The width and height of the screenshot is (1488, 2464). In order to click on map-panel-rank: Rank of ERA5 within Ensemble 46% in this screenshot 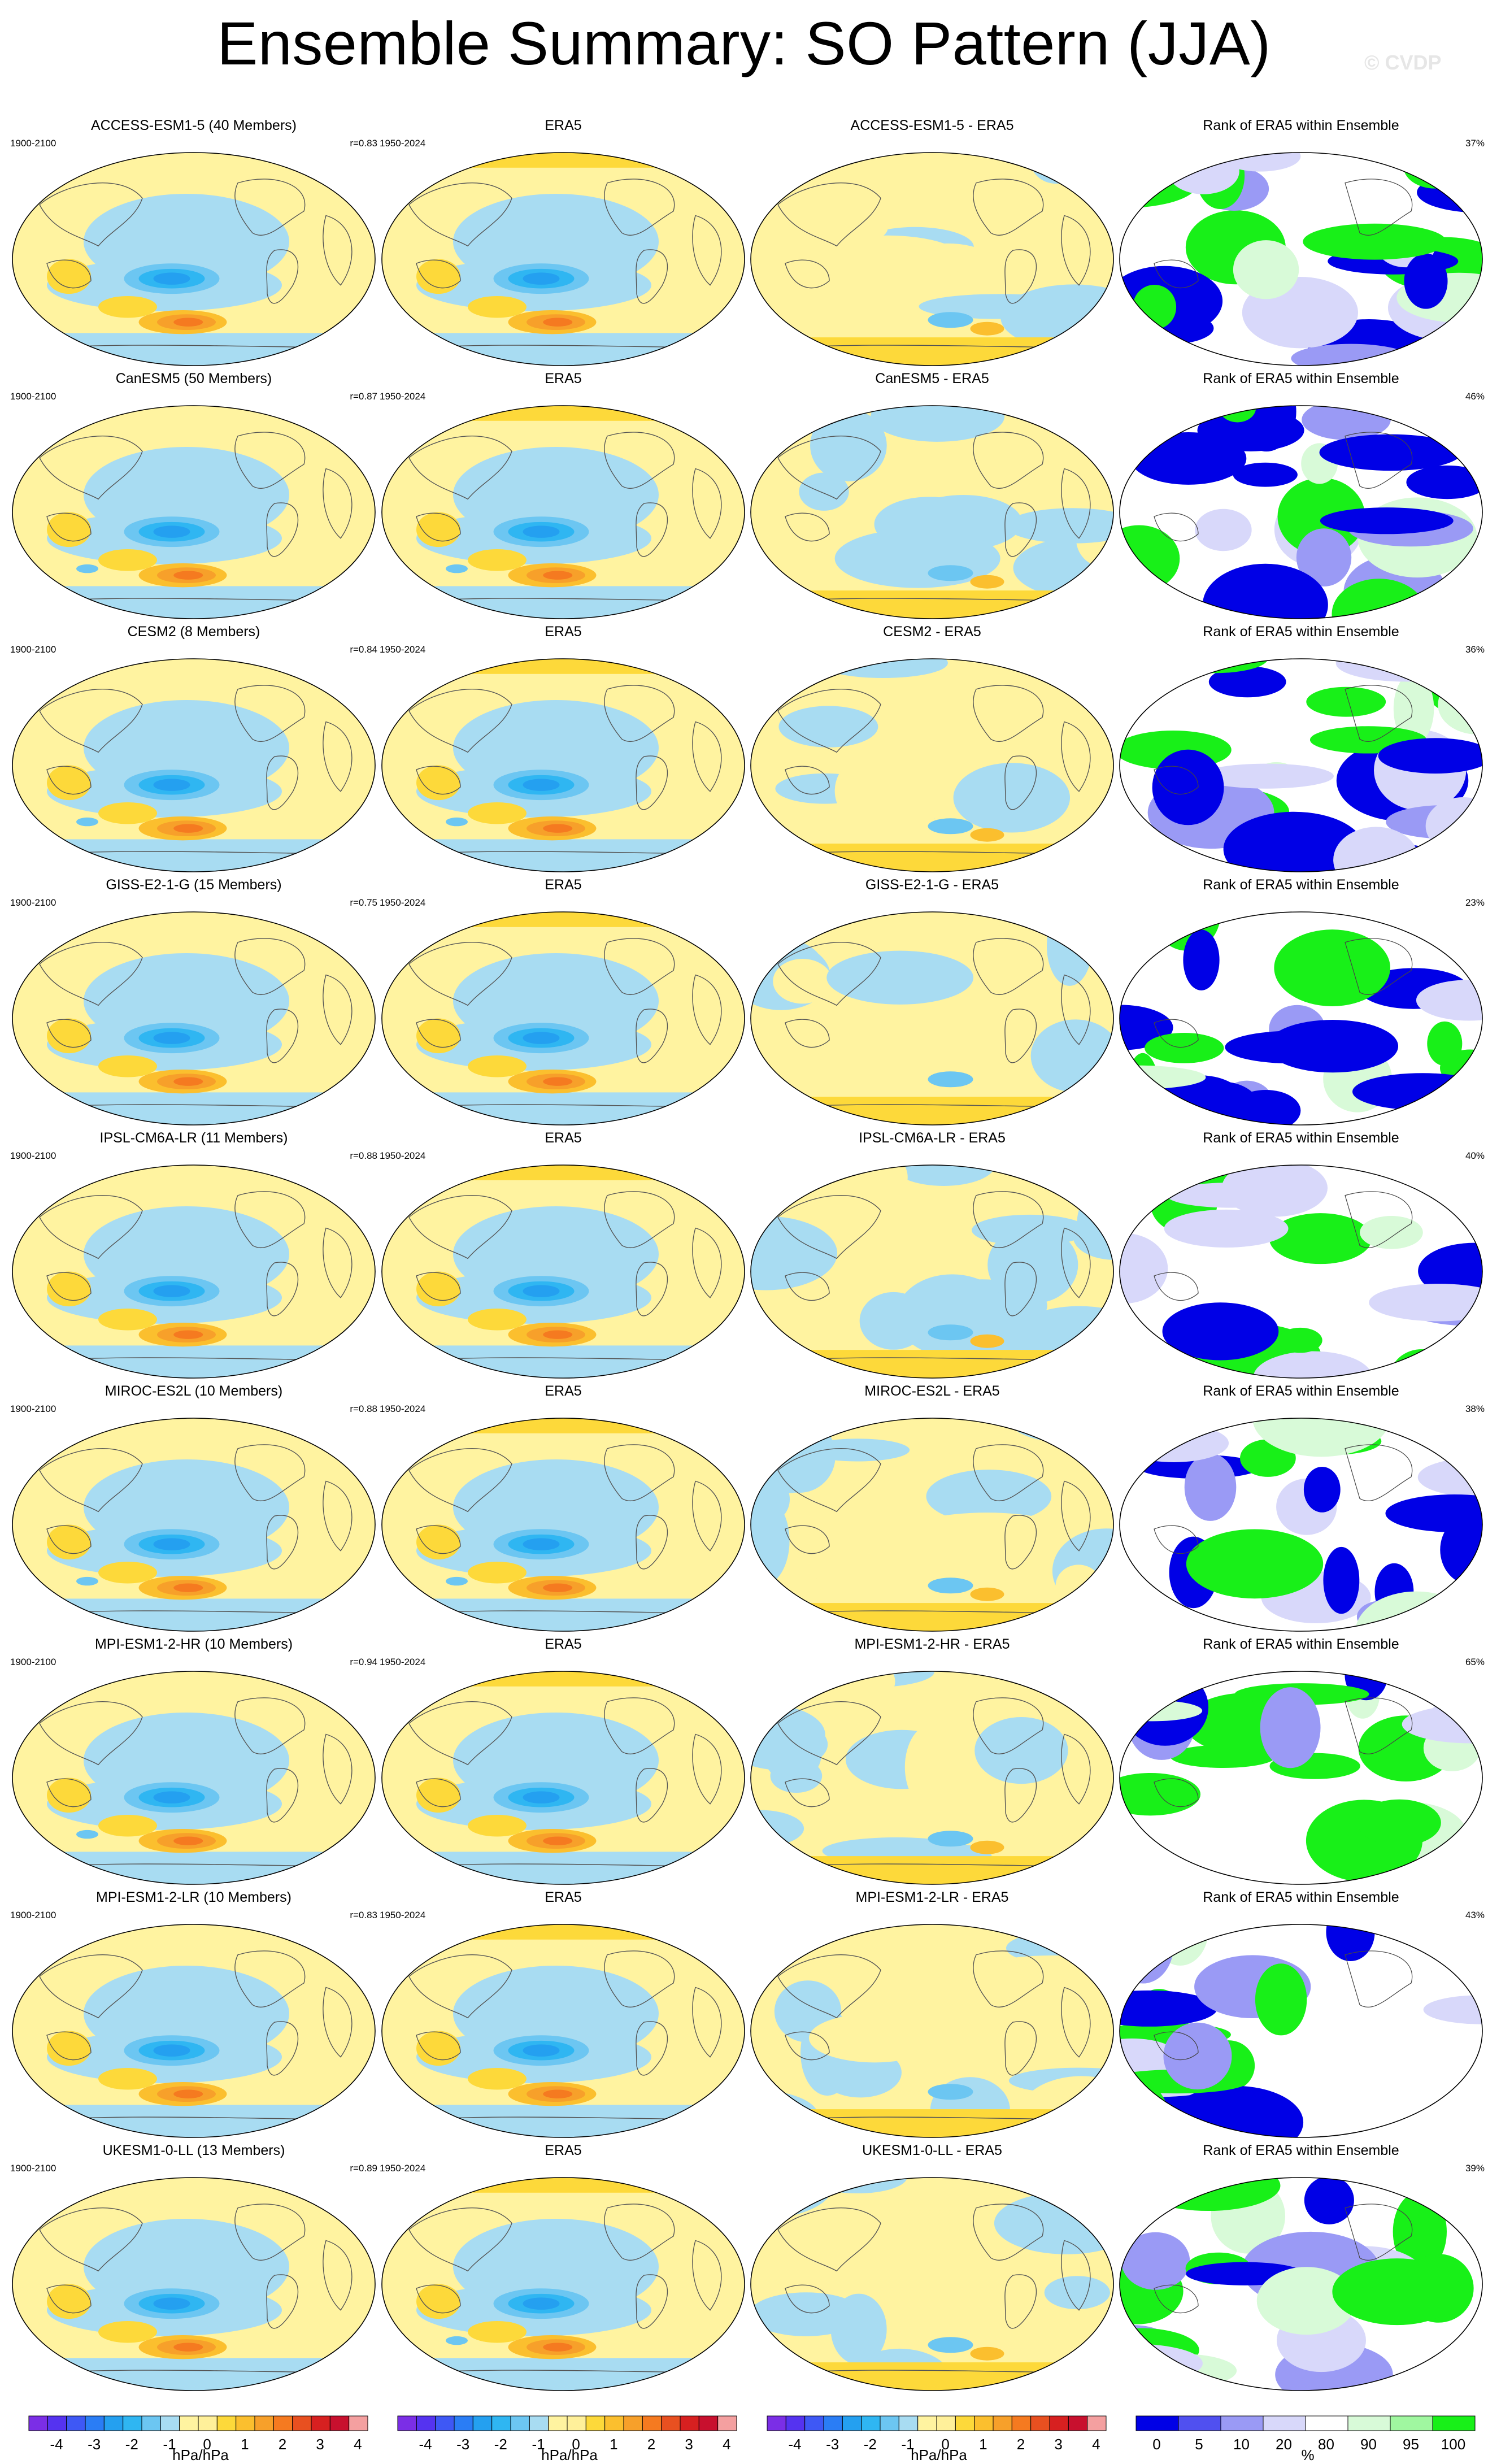, I will do `click(1301, 496)`.